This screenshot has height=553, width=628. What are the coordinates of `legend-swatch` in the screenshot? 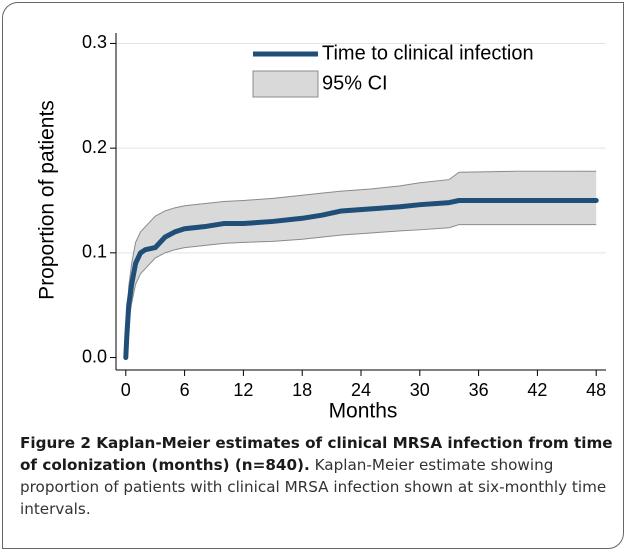 It's located at (285, 84).